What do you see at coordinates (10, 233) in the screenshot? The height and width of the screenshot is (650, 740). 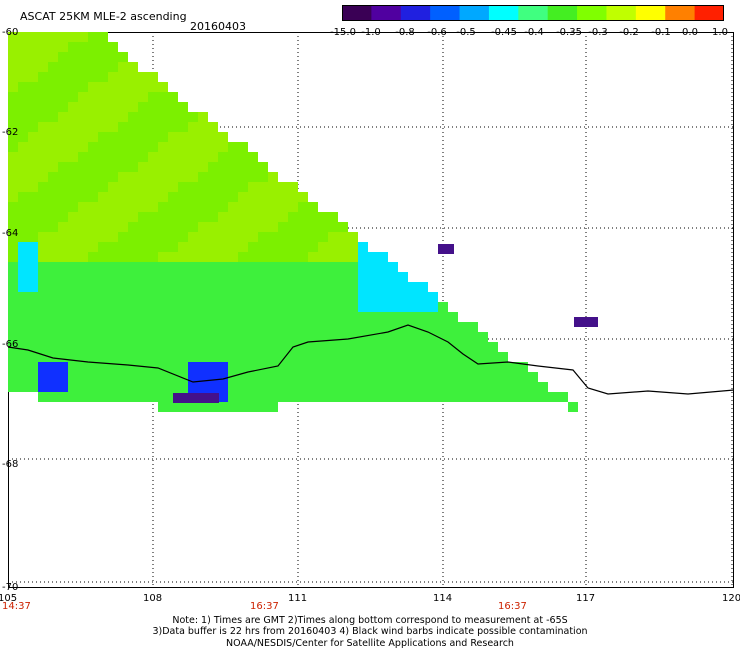 I see `latitude-label: -64` at bounding box center [10, 233].